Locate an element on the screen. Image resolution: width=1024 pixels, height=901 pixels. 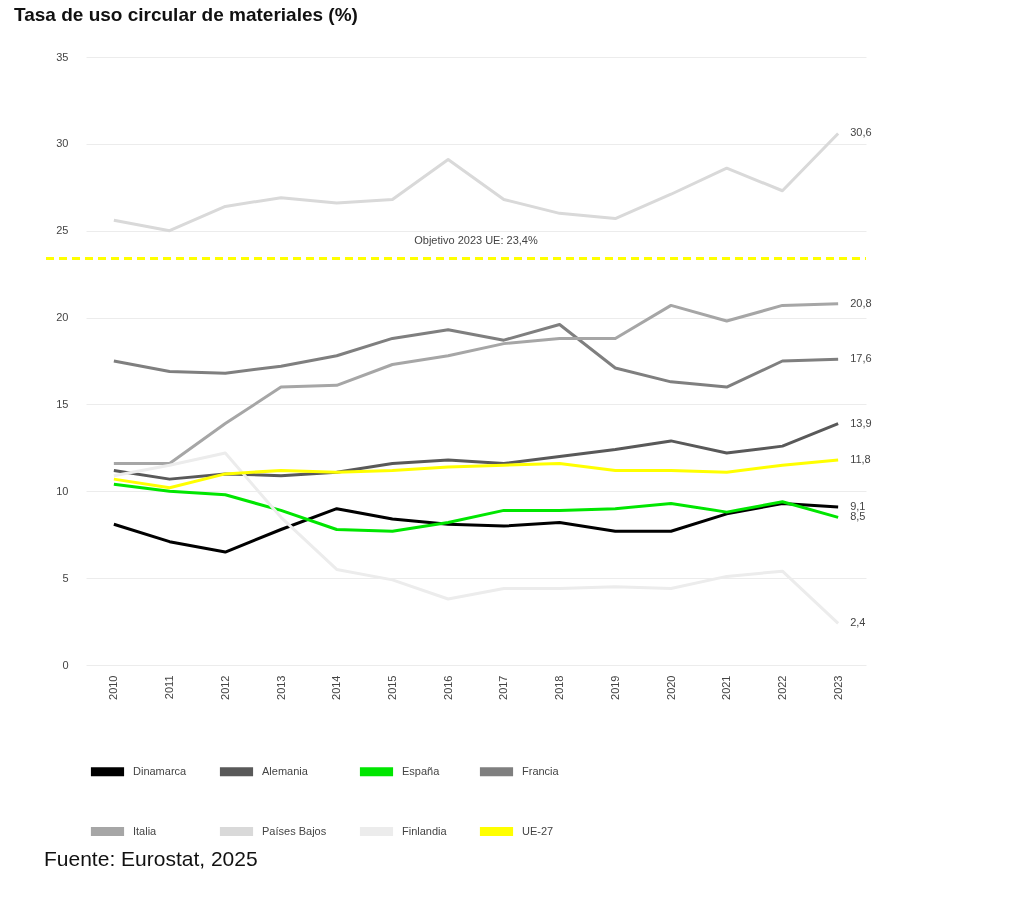
x-tick-label: 2013 is located at coordinates (280, 687).